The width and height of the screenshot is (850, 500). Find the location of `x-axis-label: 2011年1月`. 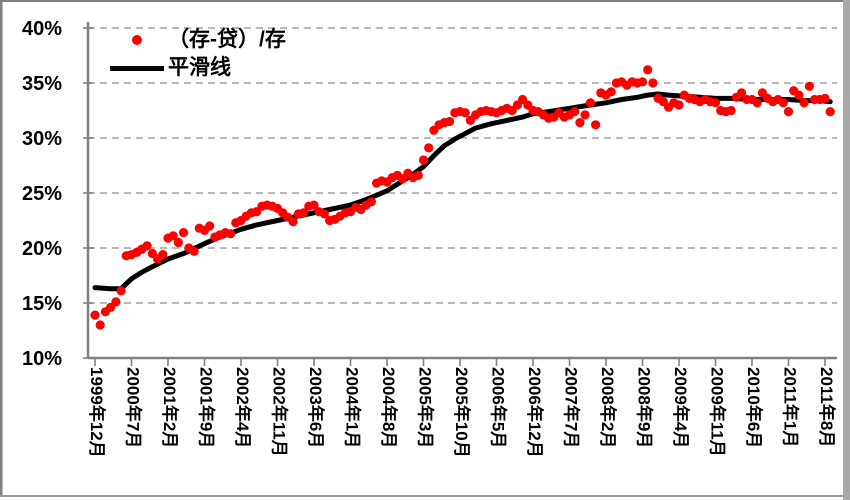

x-axis-label: 2011年1月 is located at coordinates (791, 407).